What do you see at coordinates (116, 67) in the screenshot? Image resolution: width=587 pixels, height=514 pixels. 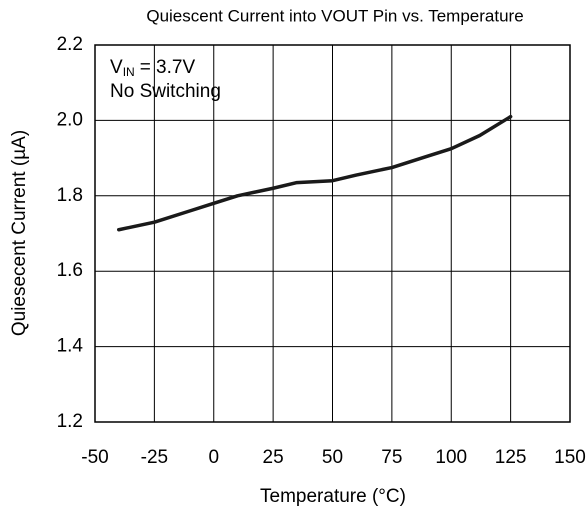 I see `annotation-symbol: V` at bounding box center [116, 67].